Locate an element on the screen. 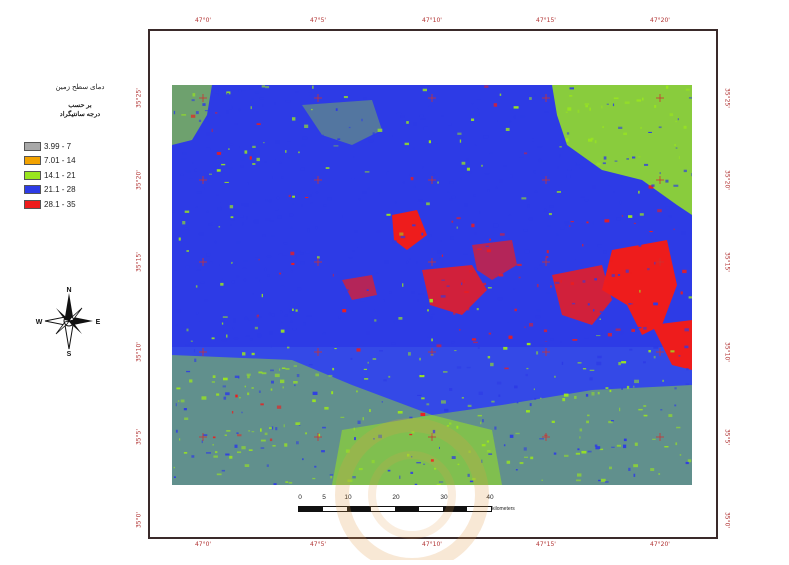 The width and height of the screenshot is (789, 565). legend-subtitle: بر حسب درجه سانتیگراد is located at coordinates (80, 110).